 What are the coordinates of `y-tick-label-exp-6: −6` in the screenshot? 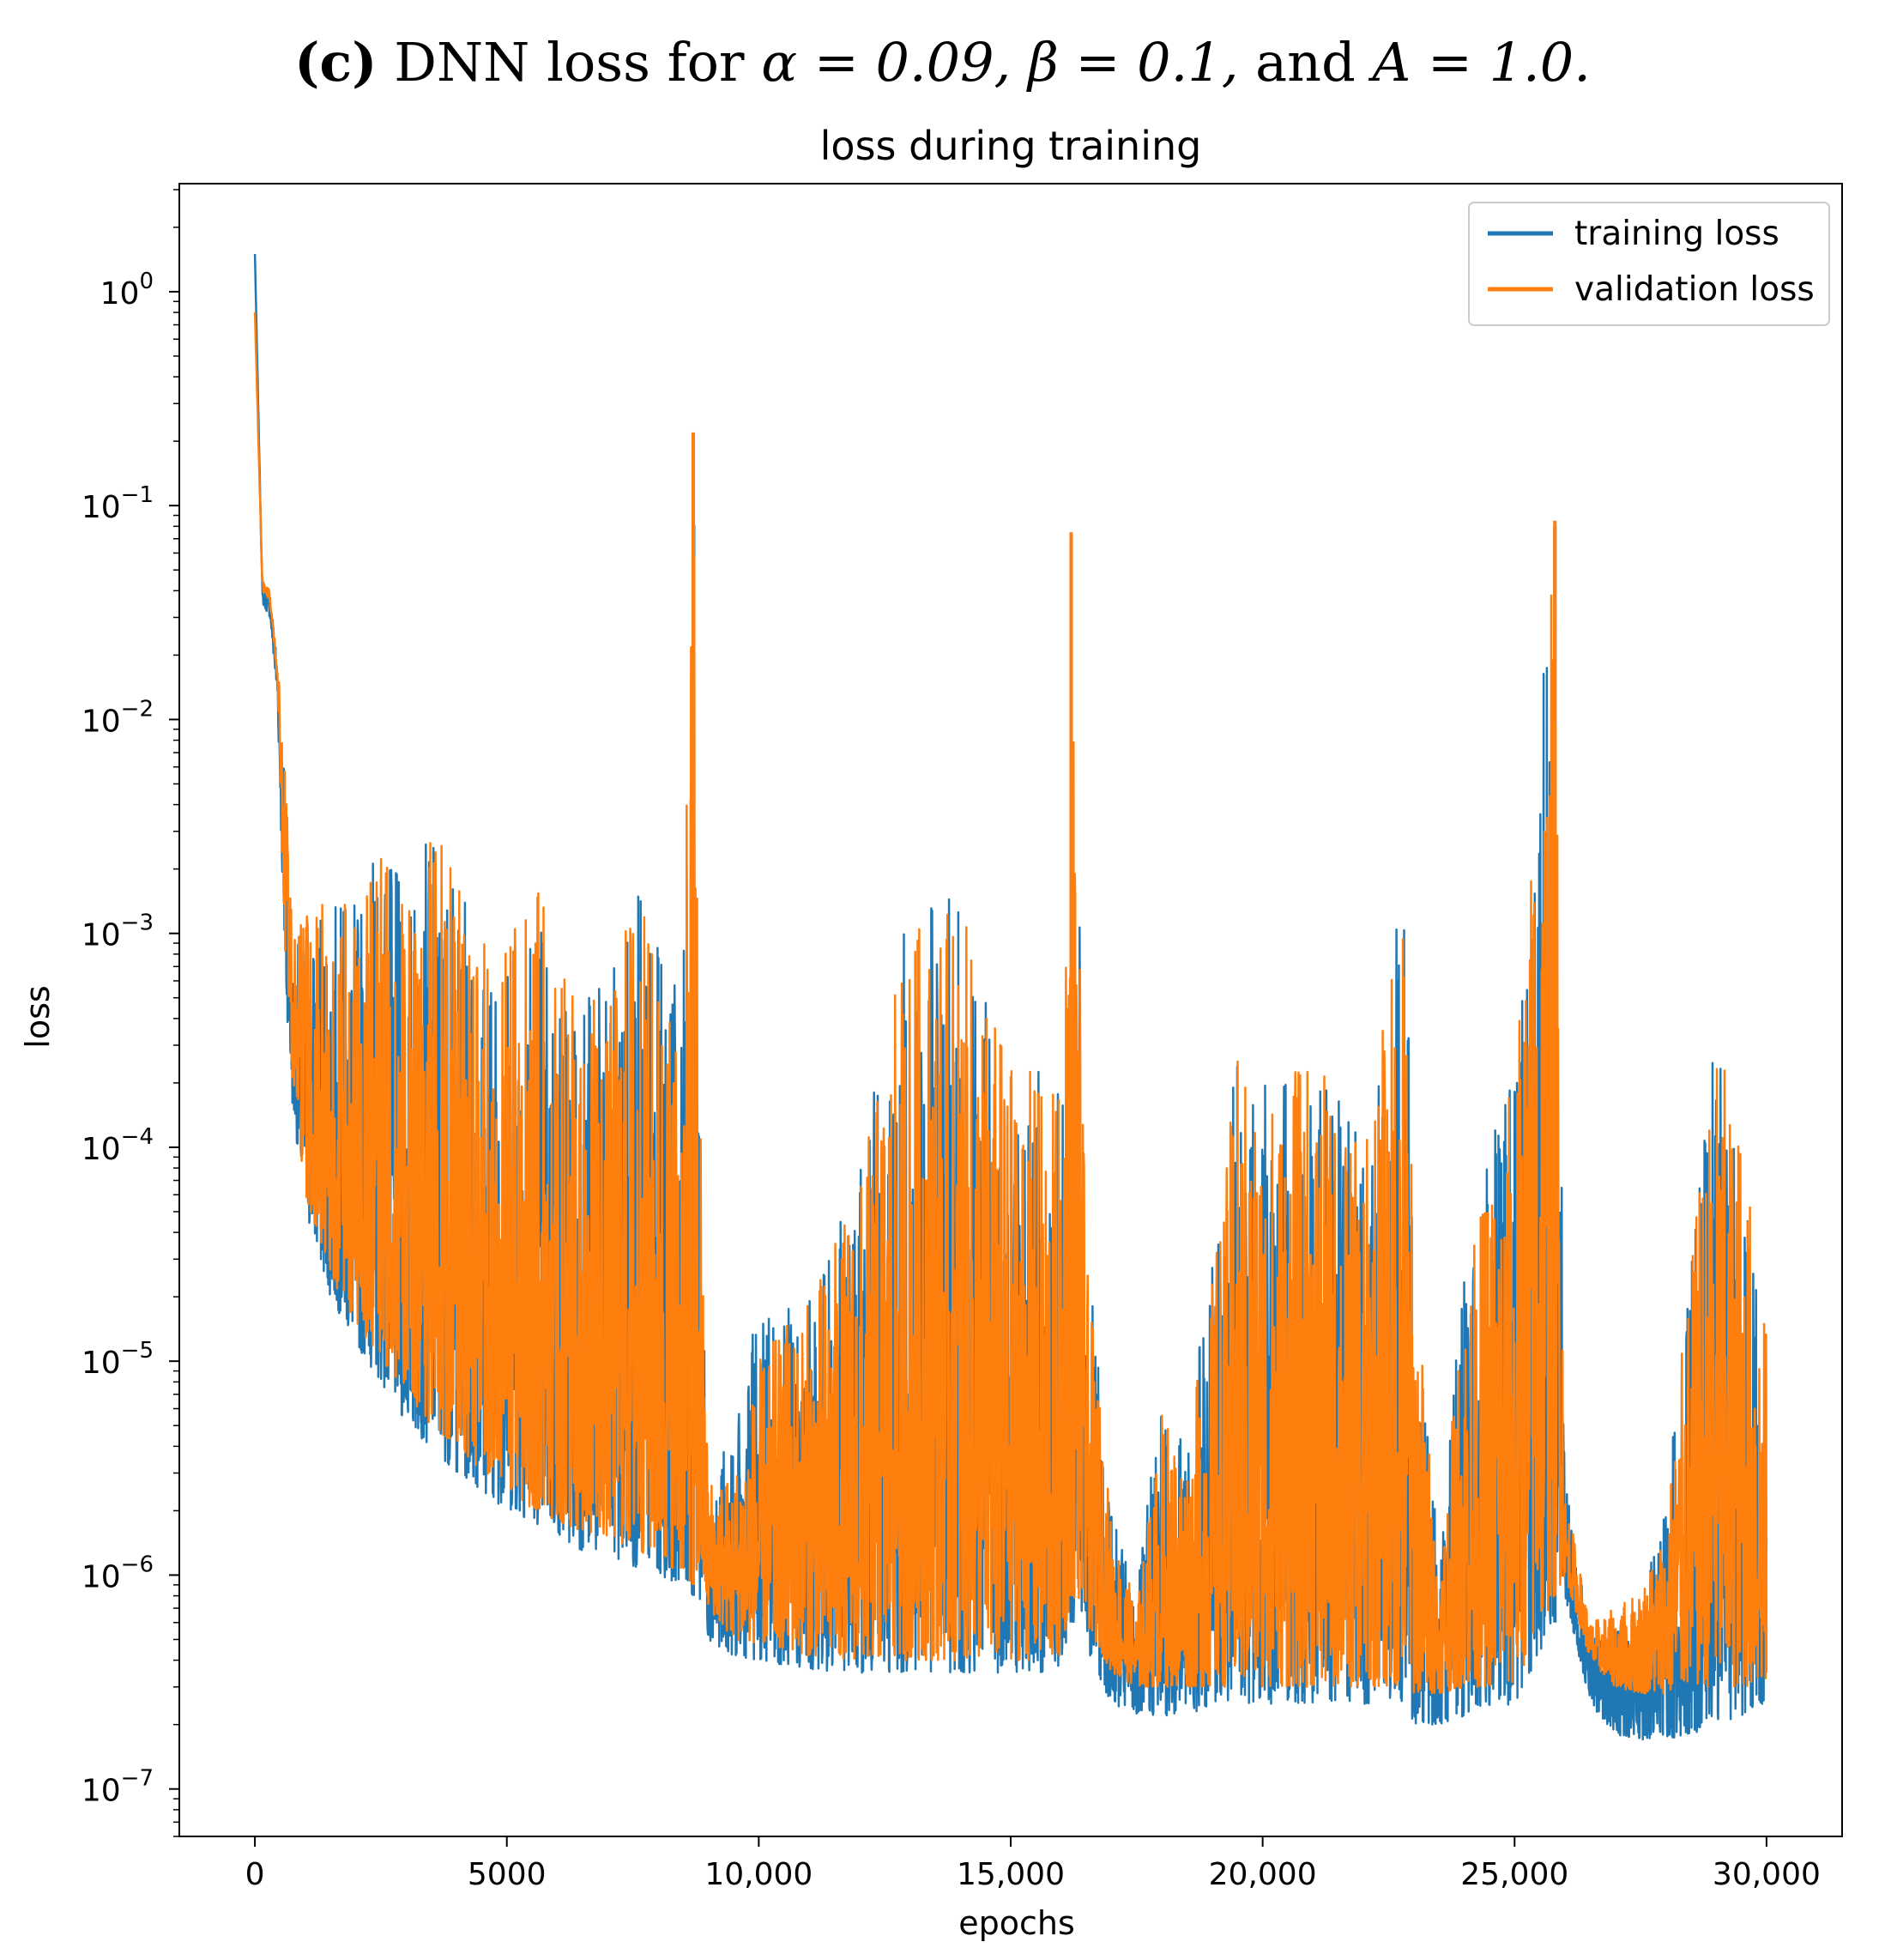 It's located at (137, 1564).